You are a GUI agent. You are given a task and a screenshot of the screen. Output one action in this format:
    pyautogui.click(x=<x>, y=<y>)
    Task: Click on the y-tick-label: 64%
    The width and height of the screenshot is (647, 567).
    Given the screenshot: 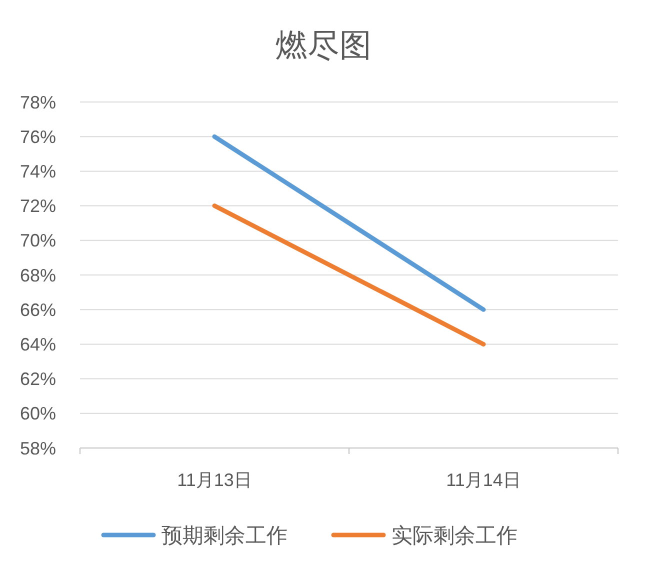 What is the action you would take?
    pyautogui.click(x=38, y=344)
    